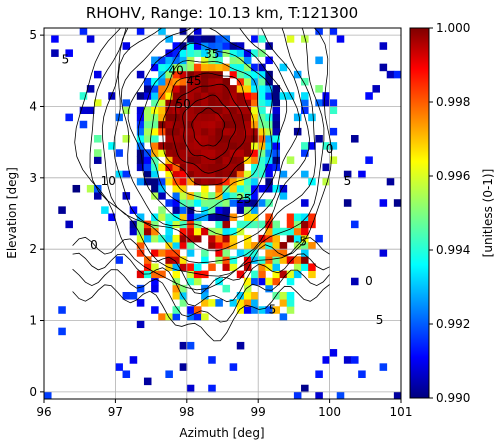  What do you see at coordinates (329, 412) in the screenshot?
I see `x-tick-label: 100` at bounding box center [329, 412].